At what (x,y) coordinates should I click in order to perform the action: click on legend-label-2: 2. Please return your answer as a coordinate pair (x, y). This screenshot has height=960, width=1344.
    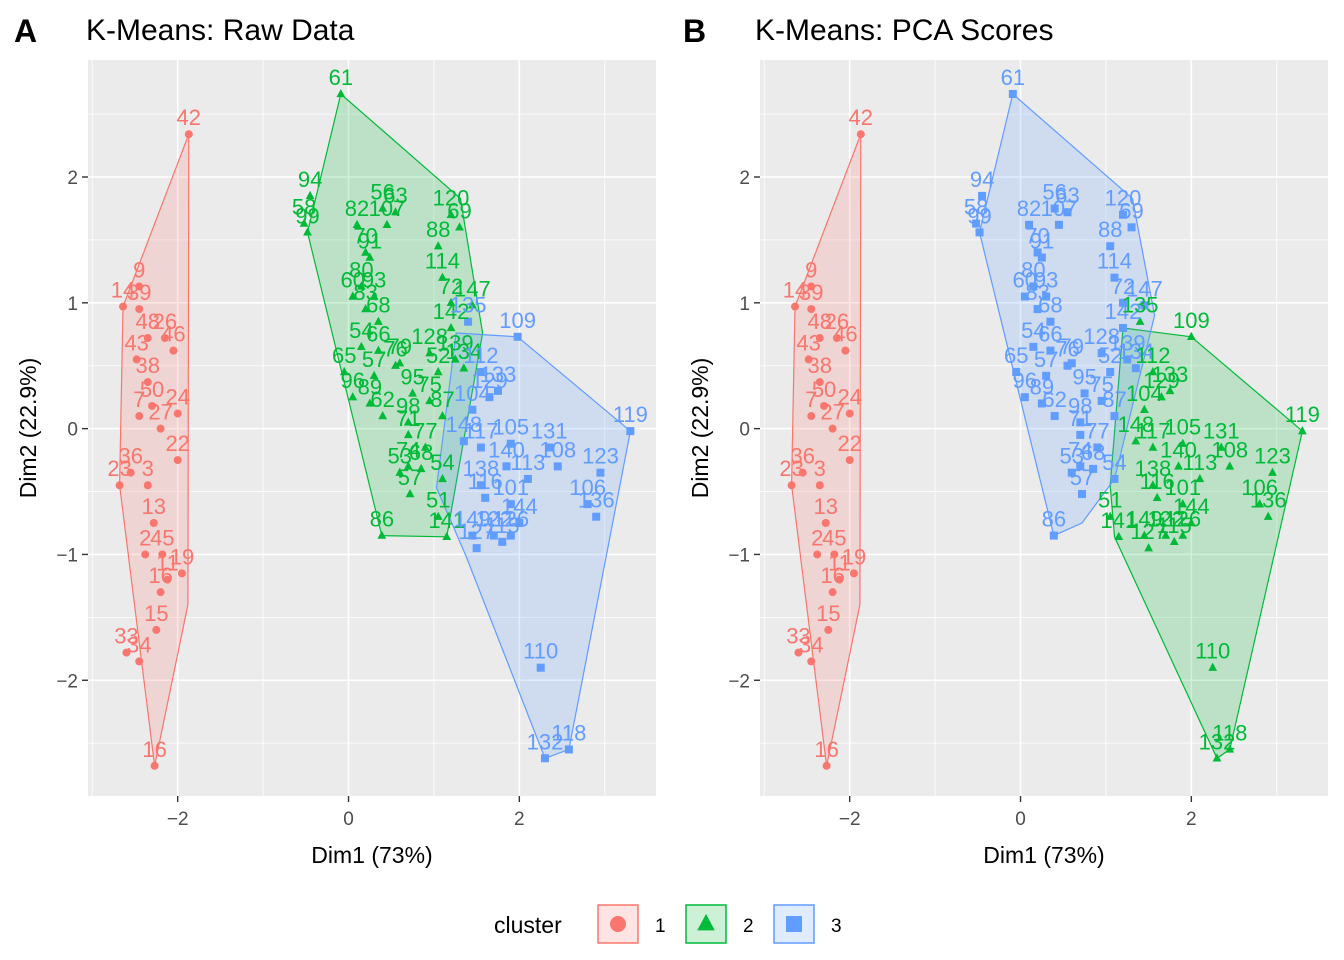
    Looking at the image, I should click on (748, 926).